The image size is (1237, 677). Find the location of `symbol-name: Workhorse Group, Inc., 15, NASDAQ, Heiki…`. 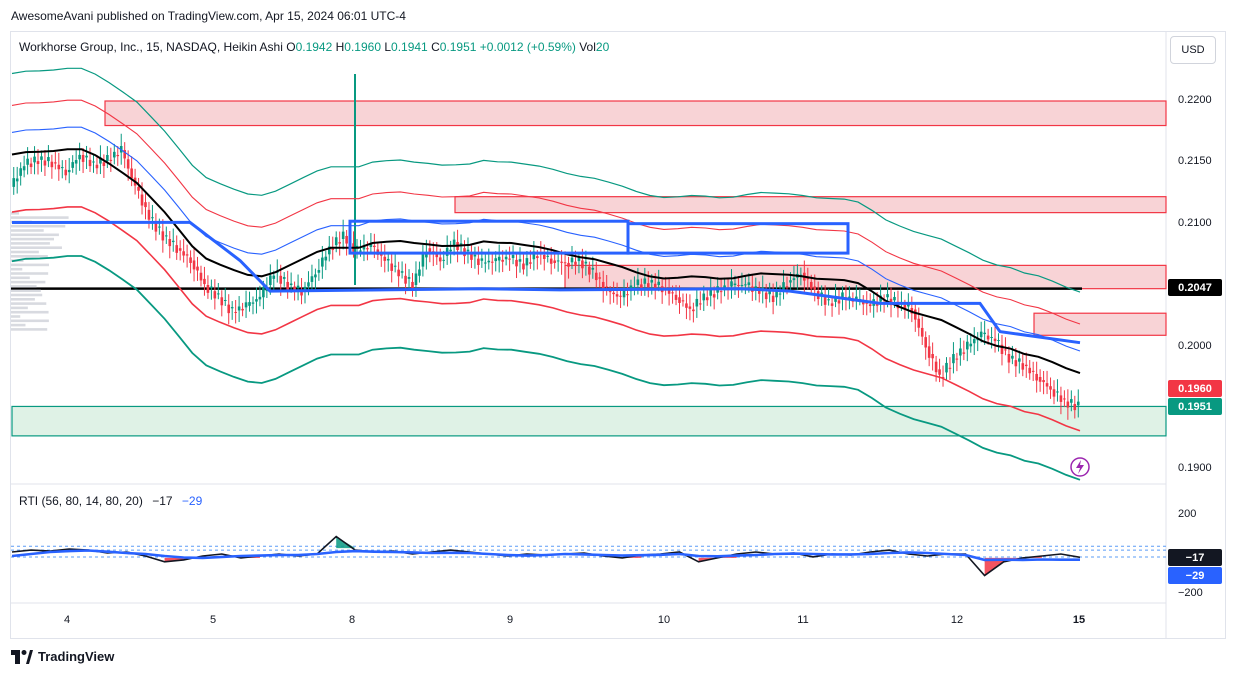

symbol-name: Workhorse Group, Inc., 15, NASDAQ, Heiki… is located at coordinates (151, 47).